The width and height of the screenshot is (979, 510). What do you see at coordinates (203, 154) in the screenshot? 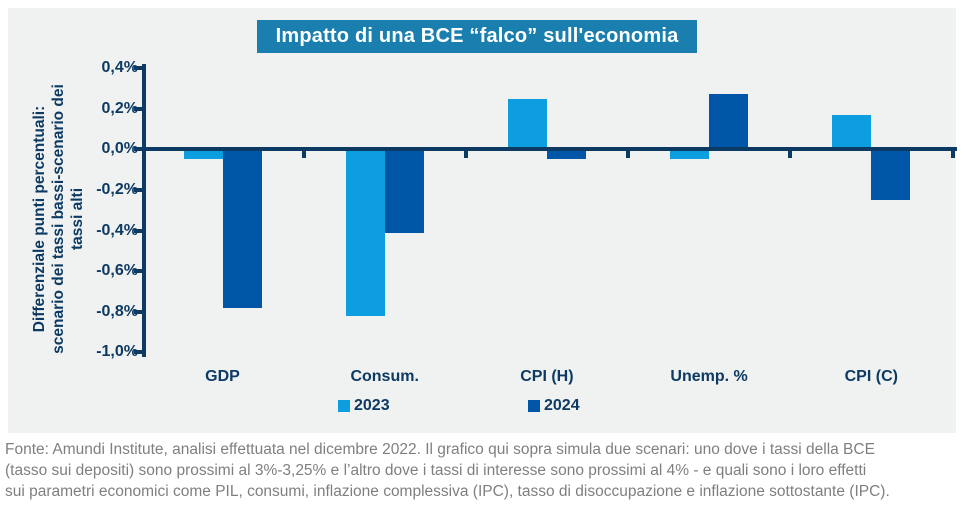
I see `bar-2023-GDP` at bounding box center [203, 154].